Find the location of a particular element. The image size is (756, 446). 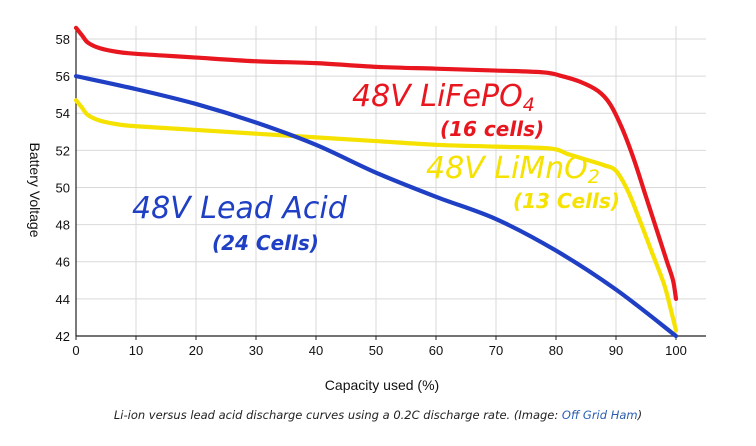

x-tick-label-100: 100 is located at coordinates (676, 350).